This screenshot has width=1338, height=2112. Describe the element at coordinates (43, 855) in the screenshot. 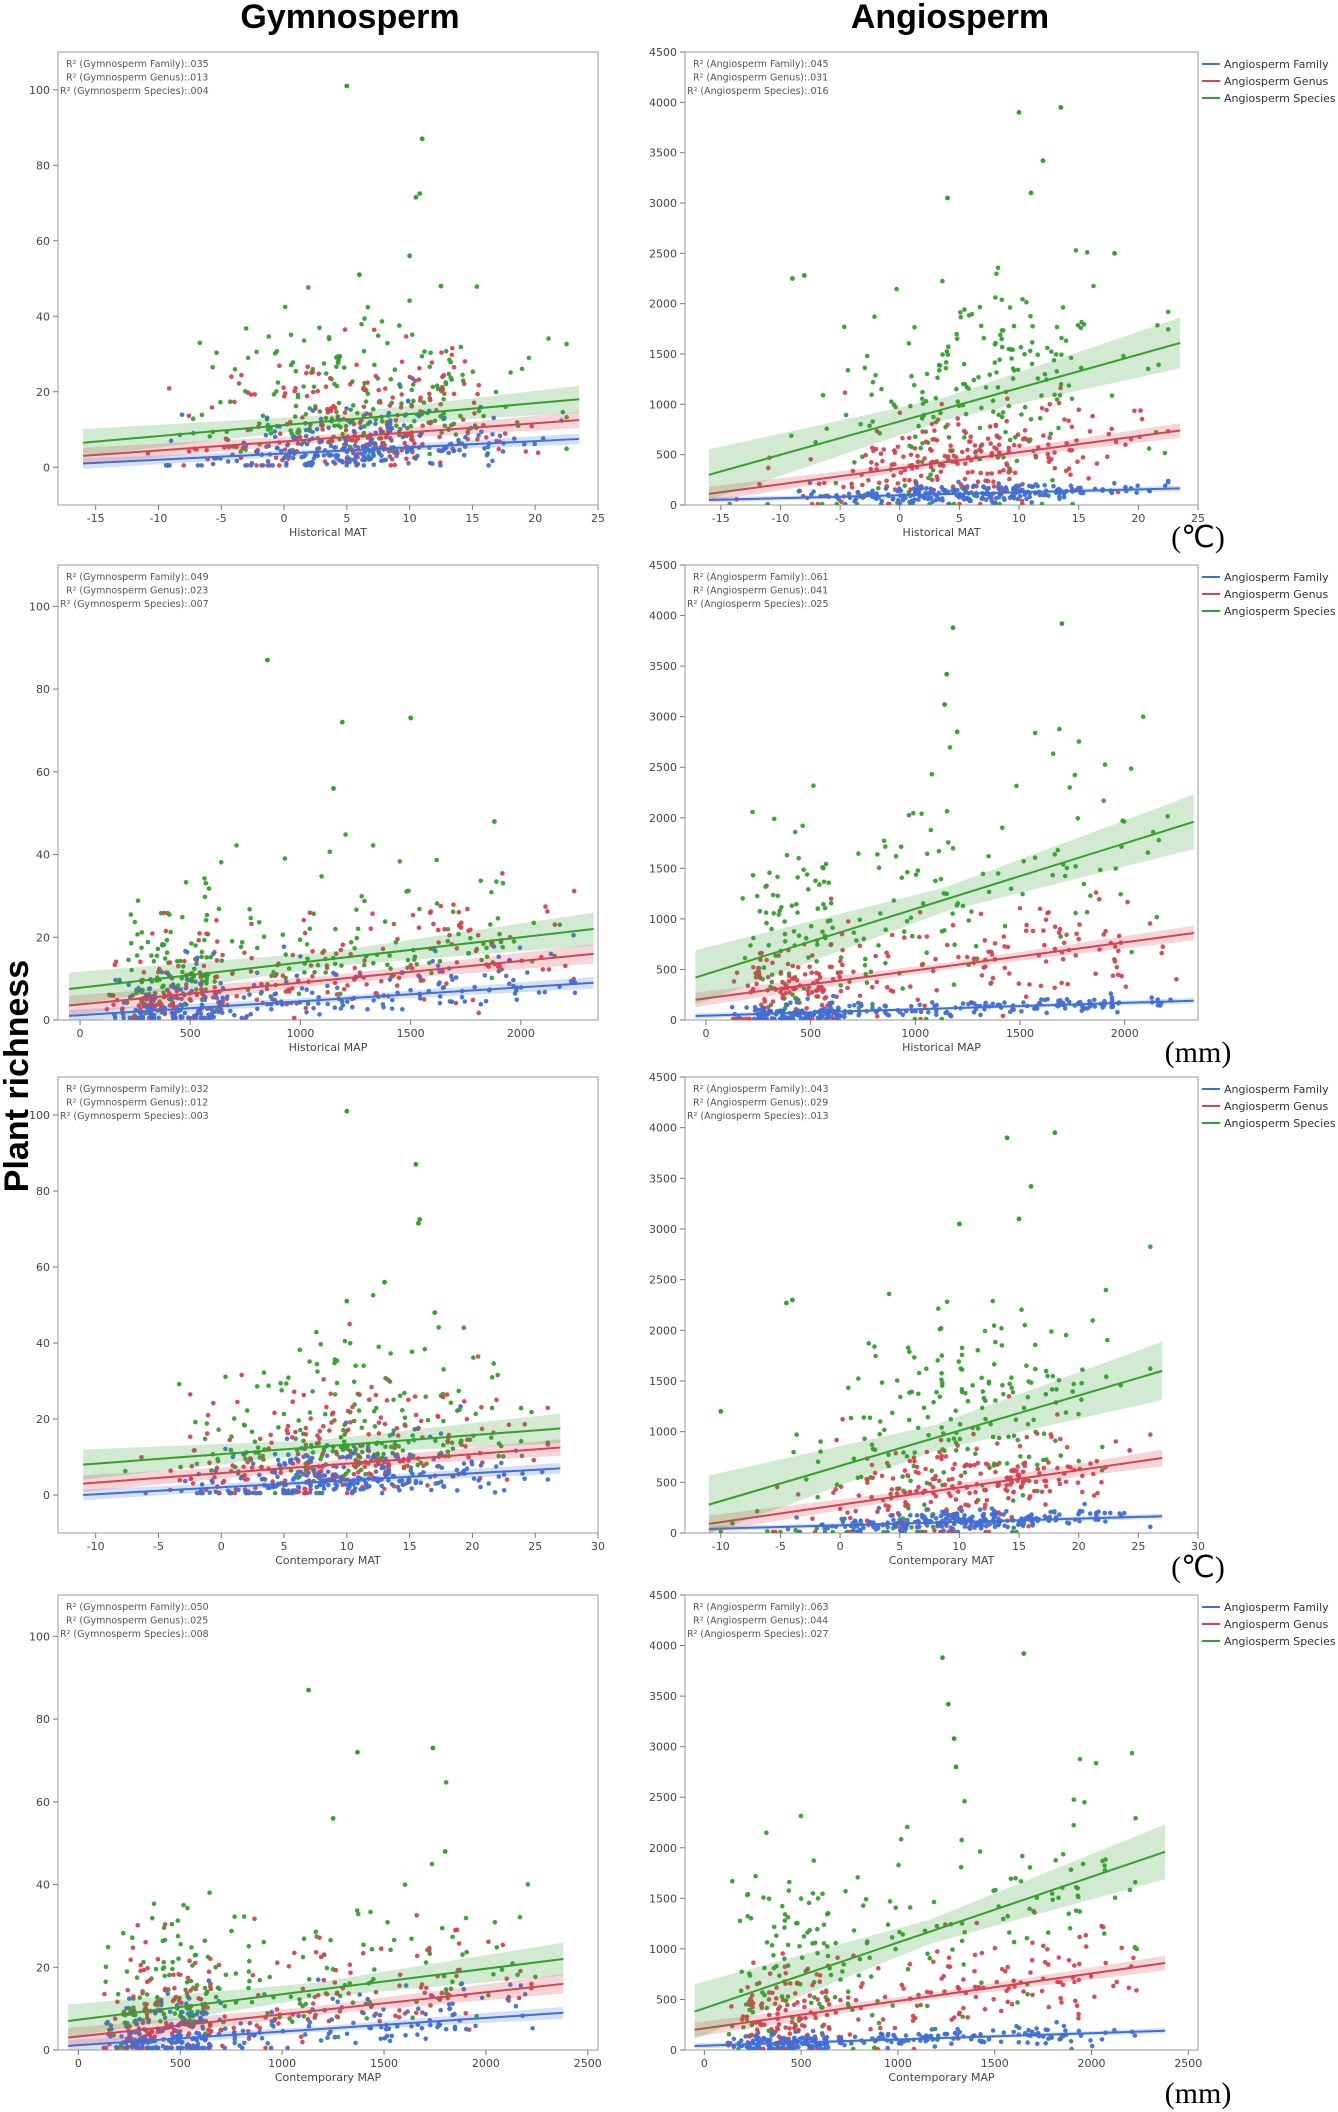

I see `y-tick-label: 40` at that location.